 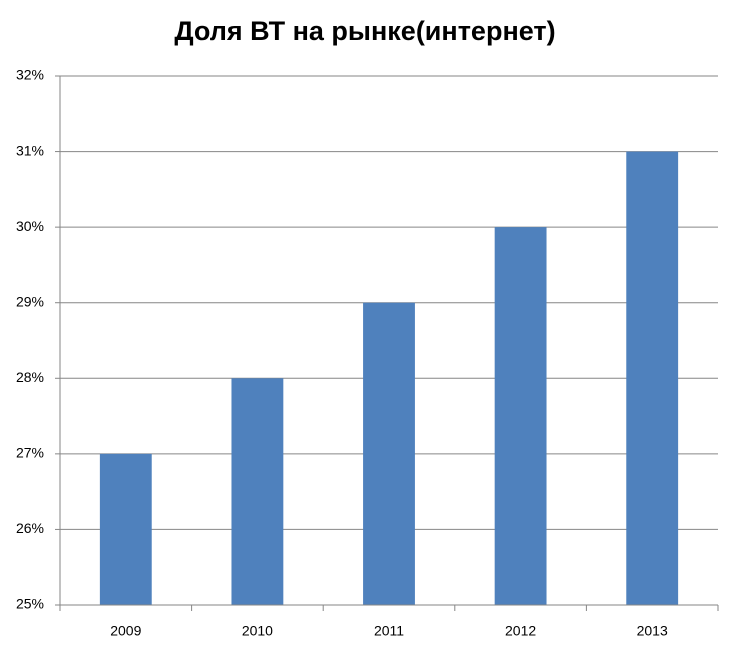 What do you see at coordinates (364, 31) in the screenshot?
I see `chart-title: Доля ВТ на рынке(интернет)` at bounding box center [364, 31].